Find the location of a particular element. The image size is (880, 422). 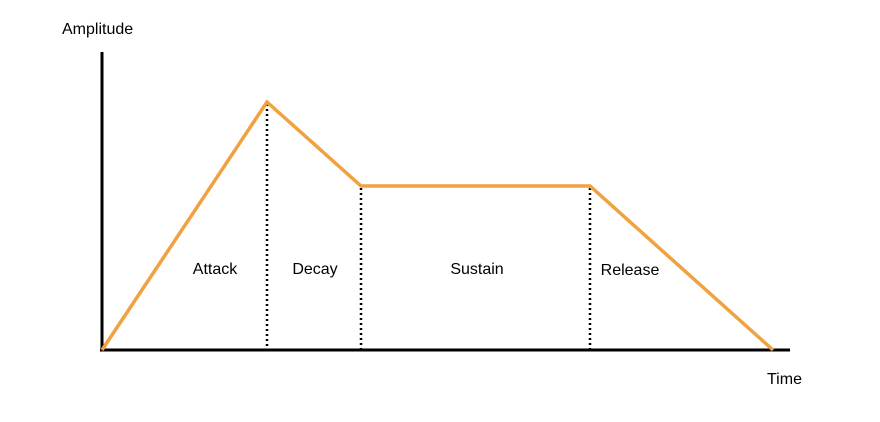

x-axis-label: Time is located at coordinates (784, 379).